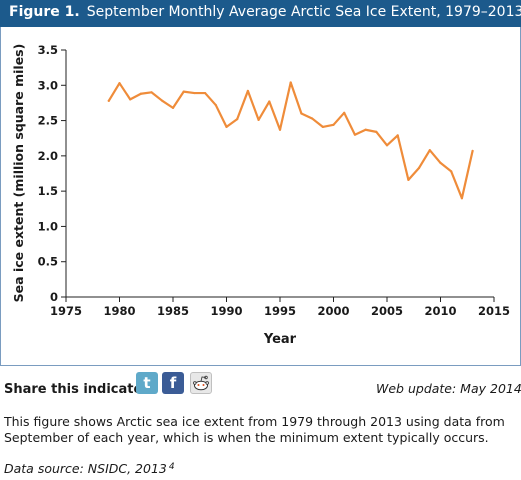 This screenshot has height=480, width=521. What do you see at coordinates (494, 311) in the screenshot?
I see `x-tick-label: 2015` at bounding box center [494, 311].